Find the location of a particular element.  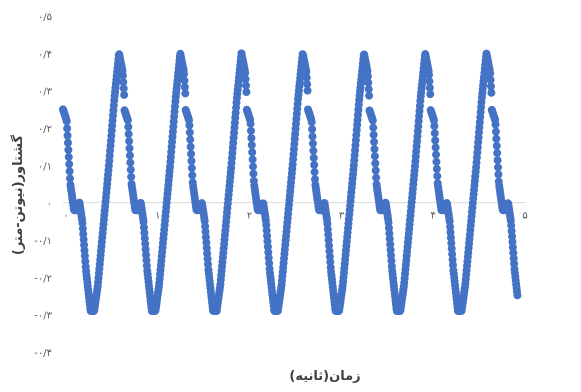

y-axis-ticks: -۰/۴ -۰/۳ -۰/۲ -۰/۱ ۰ ۰/۱ ۰/۲ ۰/۳ ۰/۴ ۰/۵ is located at coordinates (43, 185).